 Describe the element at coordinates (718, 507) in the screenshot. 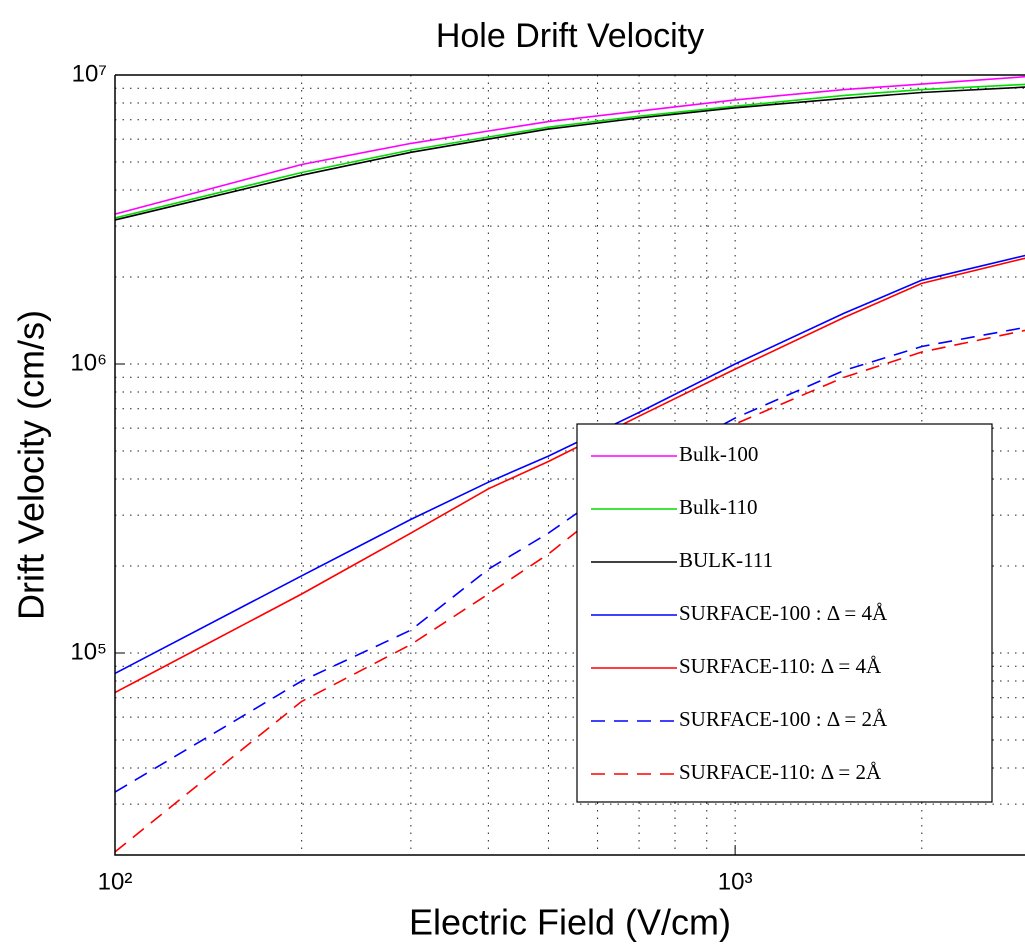

I see `legend-label: Bulk-110` at that location.